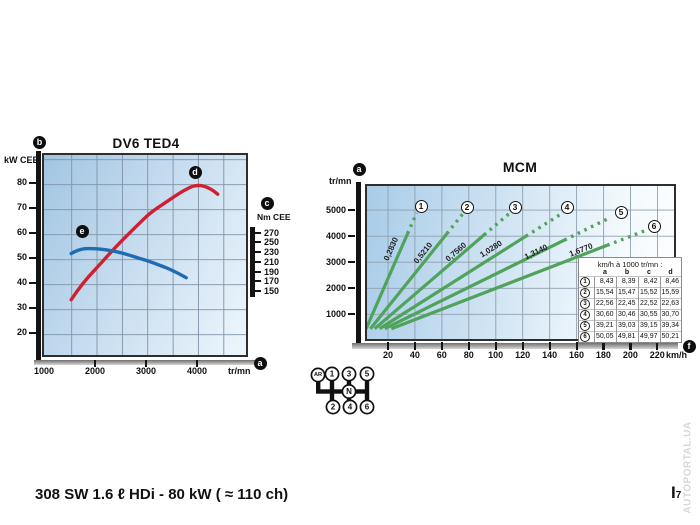 The image size is (700, 525). What do you see at coordinates (604, 292) in the screenshot?
I see `cell: 15,54` at bounding box center [604, 292].